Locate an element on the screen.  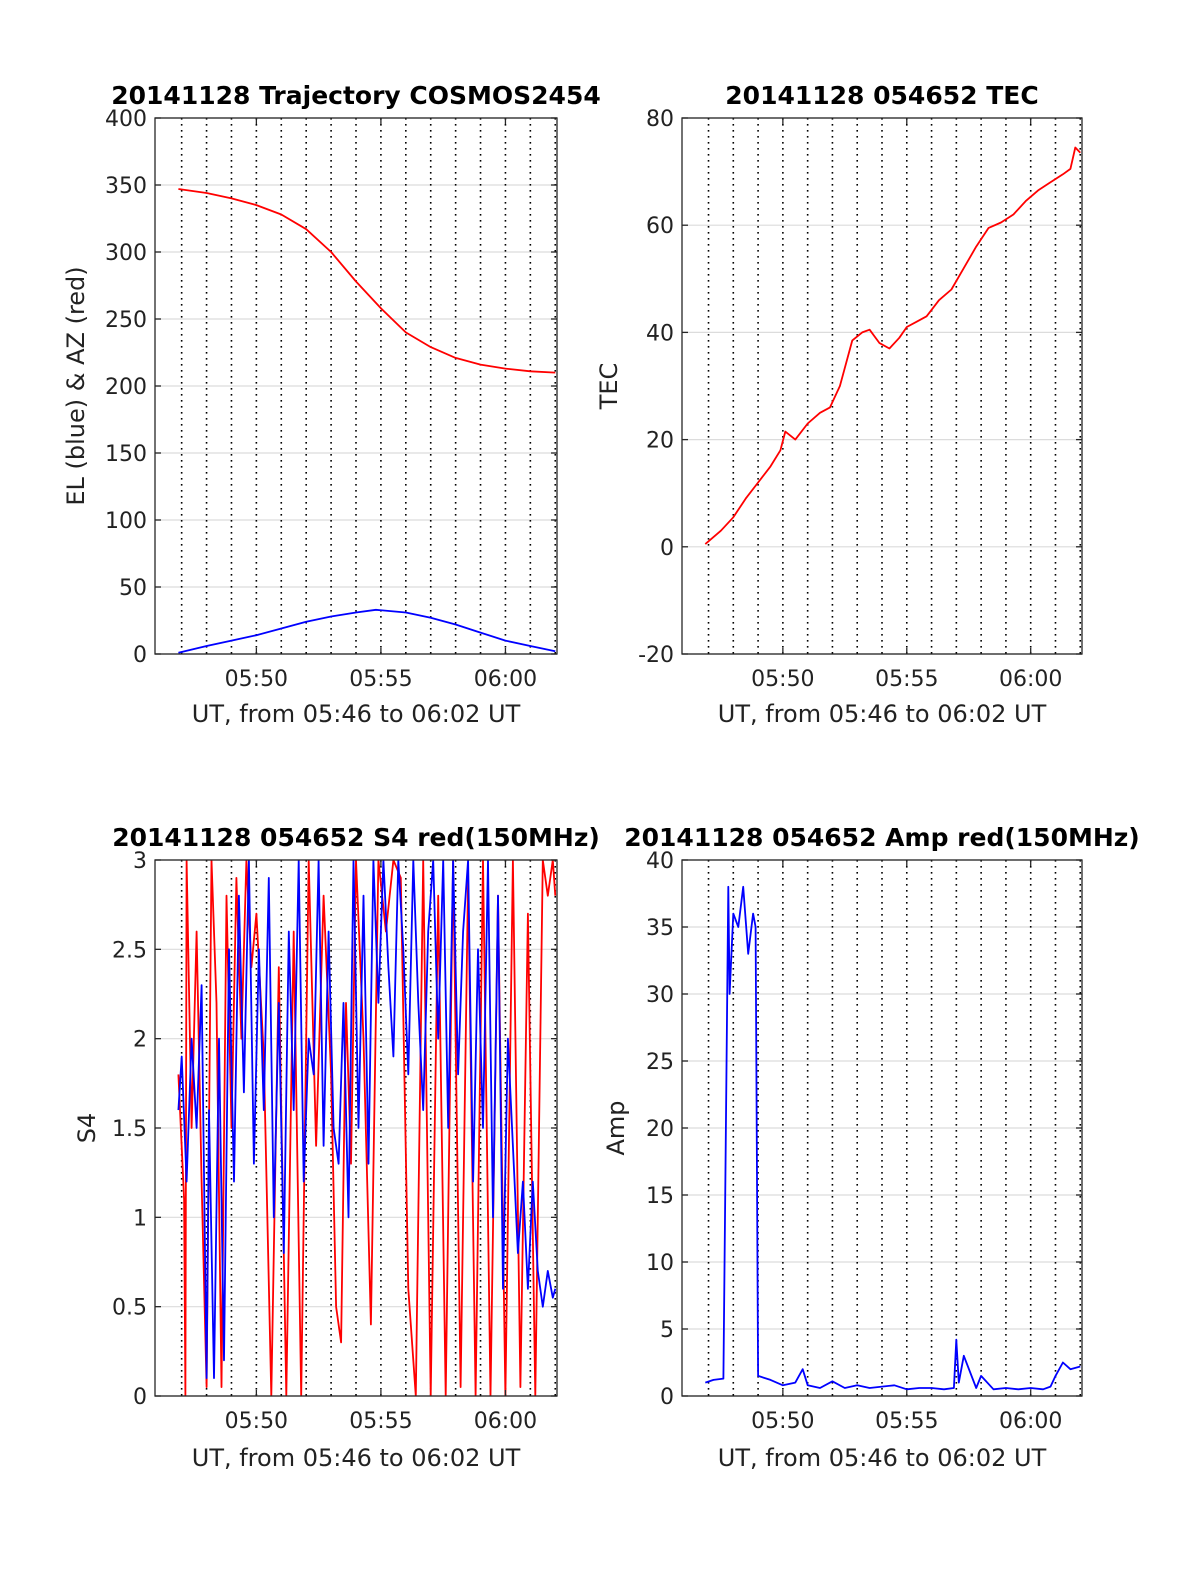
axes-frame is located at coordinates (882, 386).